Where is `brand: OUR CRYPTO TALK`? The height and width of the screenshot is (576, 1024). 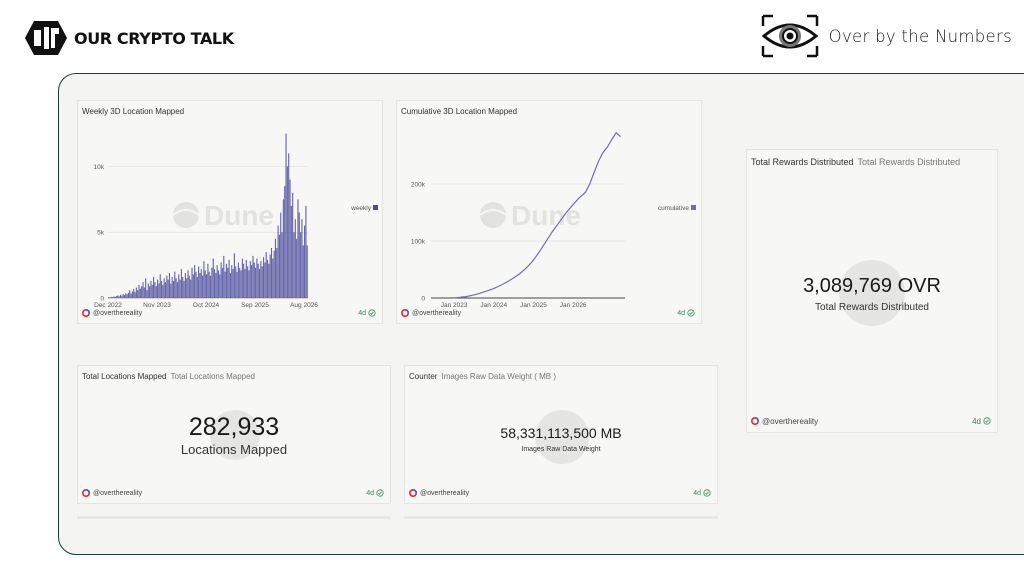
brand: OUR CRYPTO TALK is located at coordinates (129, 38).